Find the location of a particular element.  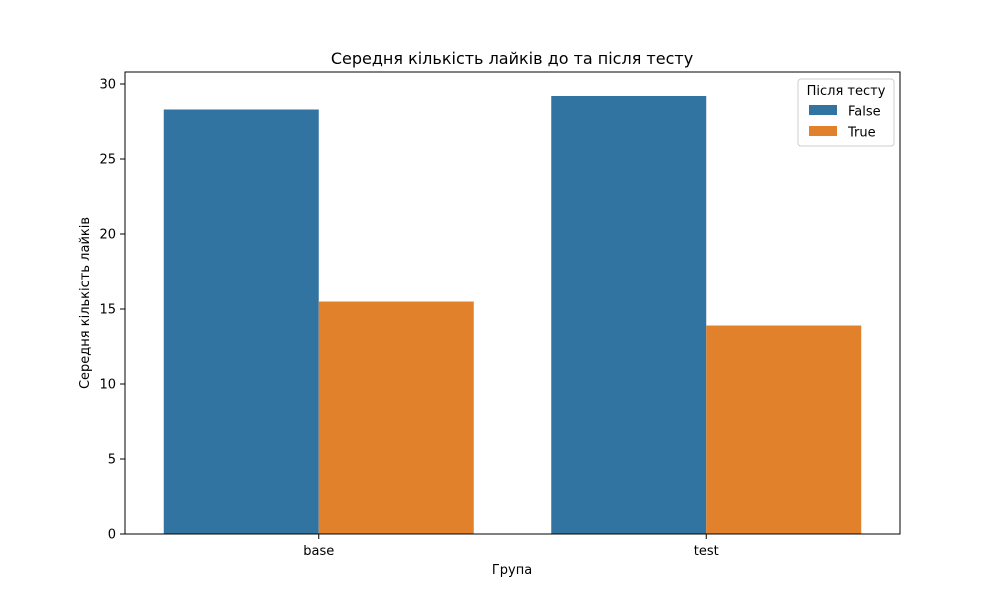

y-tick-label: 5 is located at coordinates (112, 460).